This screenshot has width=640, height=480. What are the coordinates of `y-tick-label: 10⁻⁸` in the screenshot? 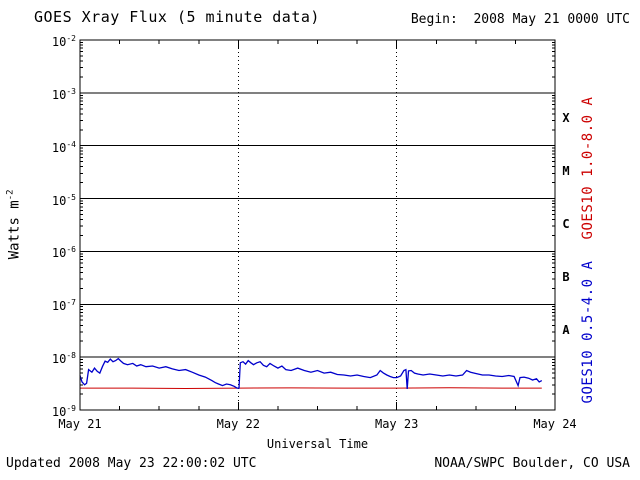 It's located at (63, 359).